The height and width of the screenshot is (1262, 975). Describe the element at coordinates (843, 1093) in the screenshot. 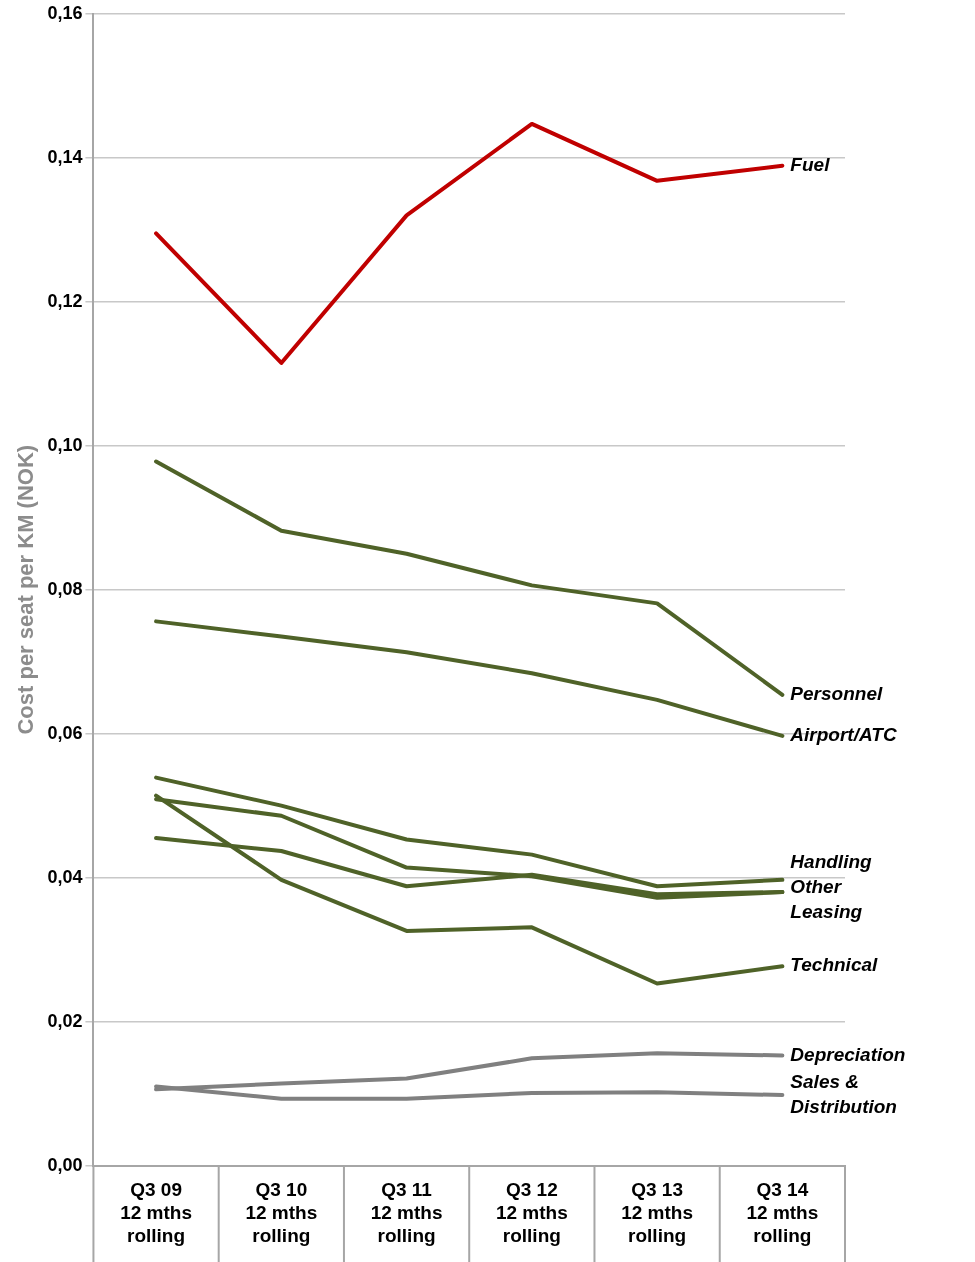

I see `series-label: Sales & Distribution` at that location.